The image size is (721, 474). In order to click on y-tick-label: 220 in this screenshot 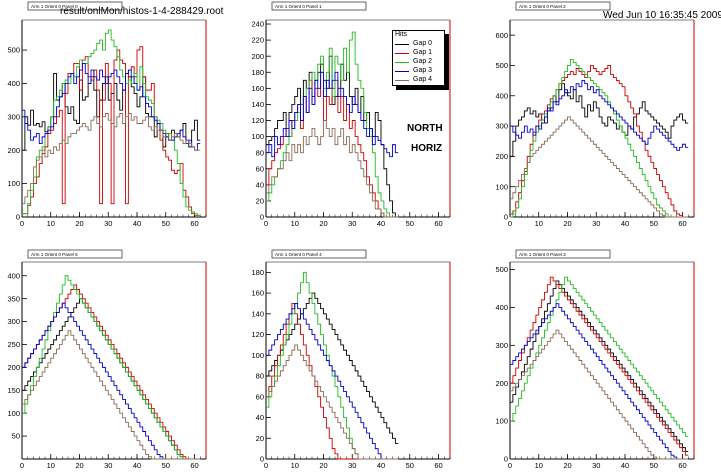, I will do `click(257, 40)`.